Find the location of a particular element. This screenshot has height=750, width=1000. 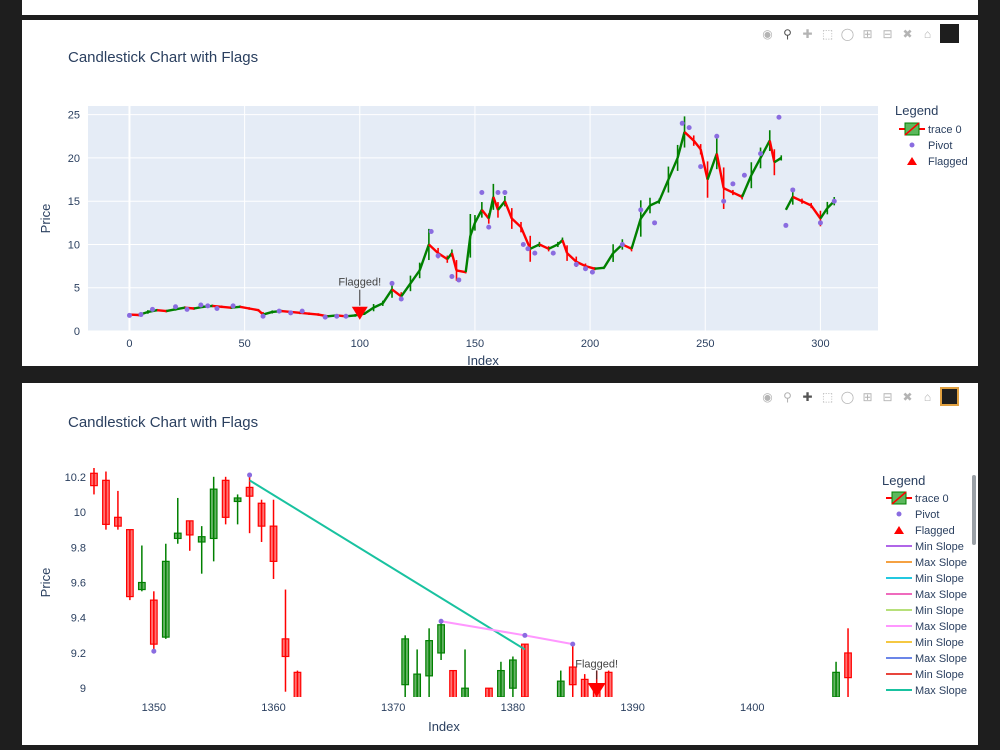

legend-item-label: Pivot is located at coordinates (940, 146).